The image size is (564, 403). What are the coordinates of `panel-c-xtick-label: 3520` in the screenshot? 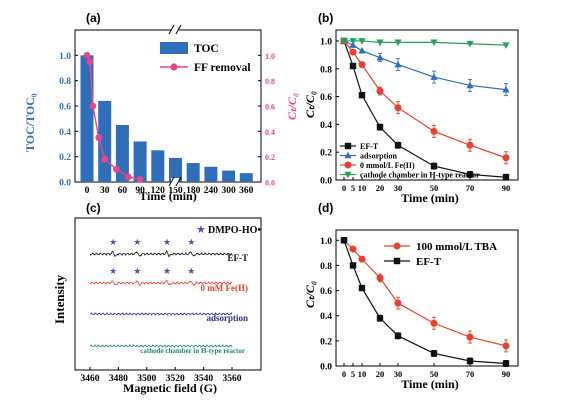 It's located at (175, 379).